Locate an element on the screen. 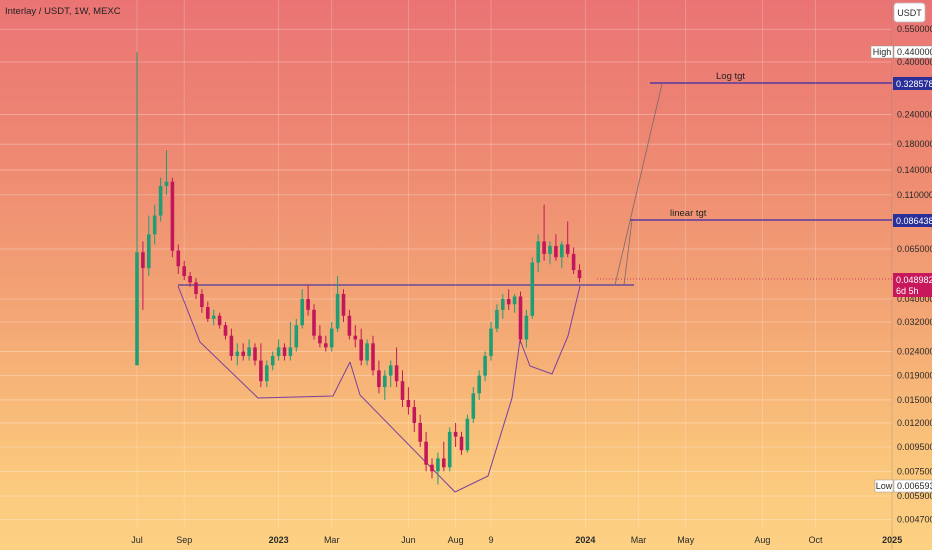 This screenshot has width=932, height=550. y-tick-label: 0.110000 is located at coordinates (914, 195).